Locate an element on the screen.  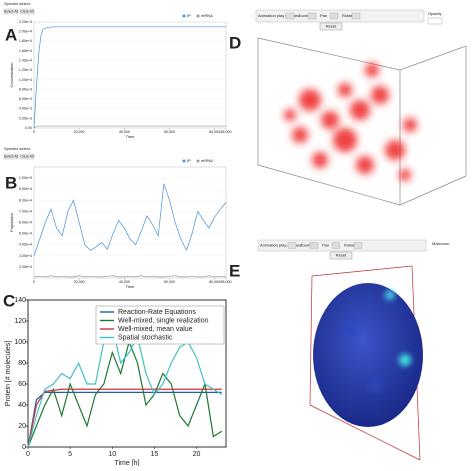
legend-label: Well-mixed, mean value is located at coordinates (155, 329).